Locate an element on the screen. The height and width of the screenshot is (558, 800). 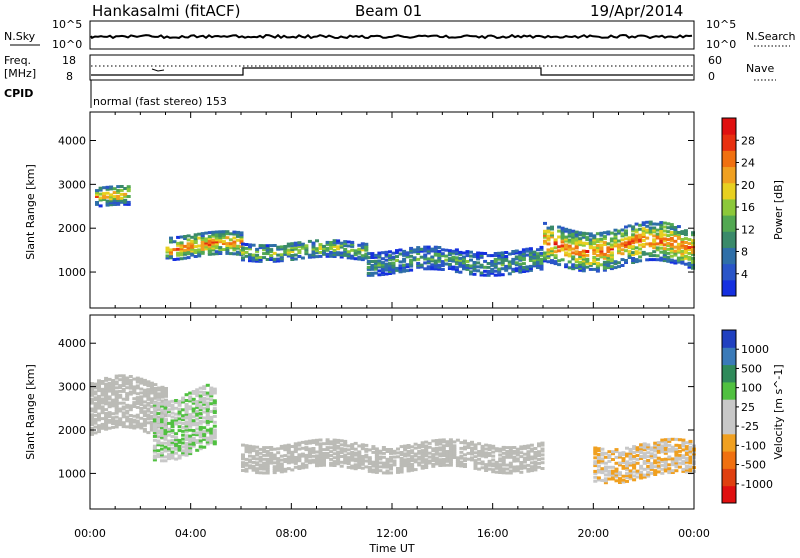
nave-trace is located at coordinates (392, 71).